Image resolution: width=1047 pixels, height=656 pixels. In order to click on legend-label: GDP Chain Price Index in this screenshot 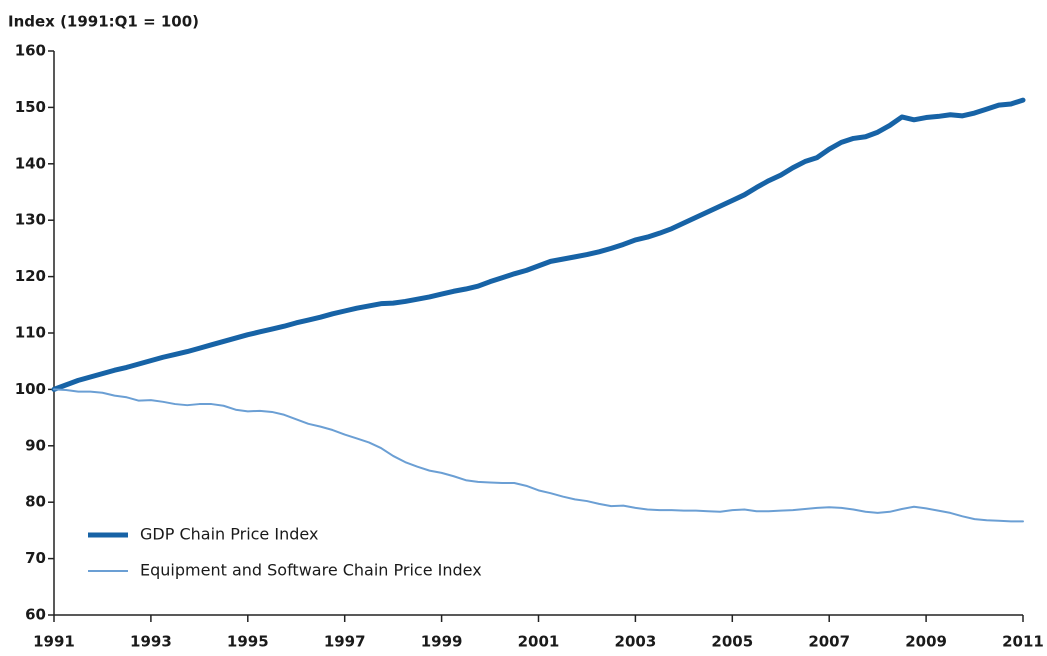, I will do `click(229, 534)`.